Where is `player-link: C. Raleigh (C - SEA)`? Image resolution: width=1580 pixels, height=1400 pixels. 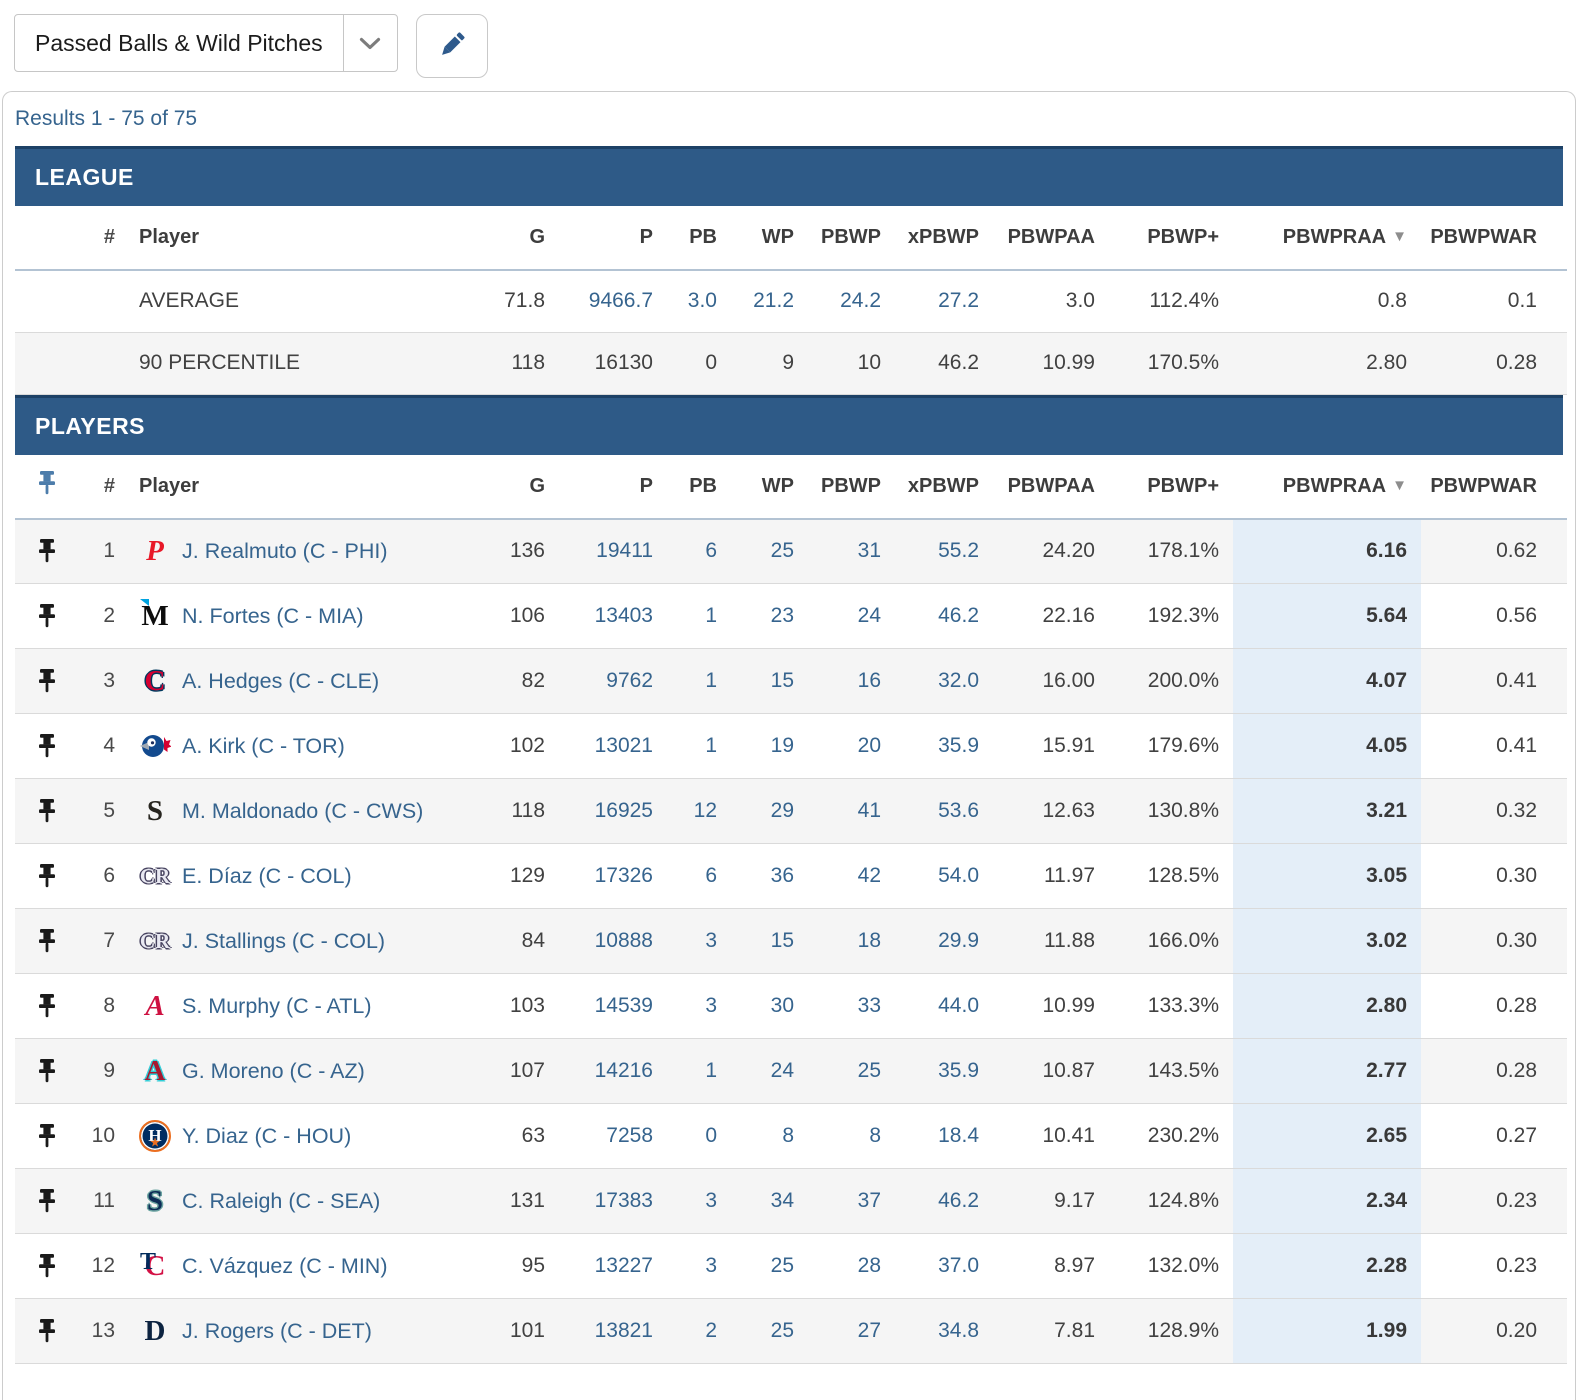 player-link: C. Raleigh (C - SEA) is located at coordinates (281, 1200).